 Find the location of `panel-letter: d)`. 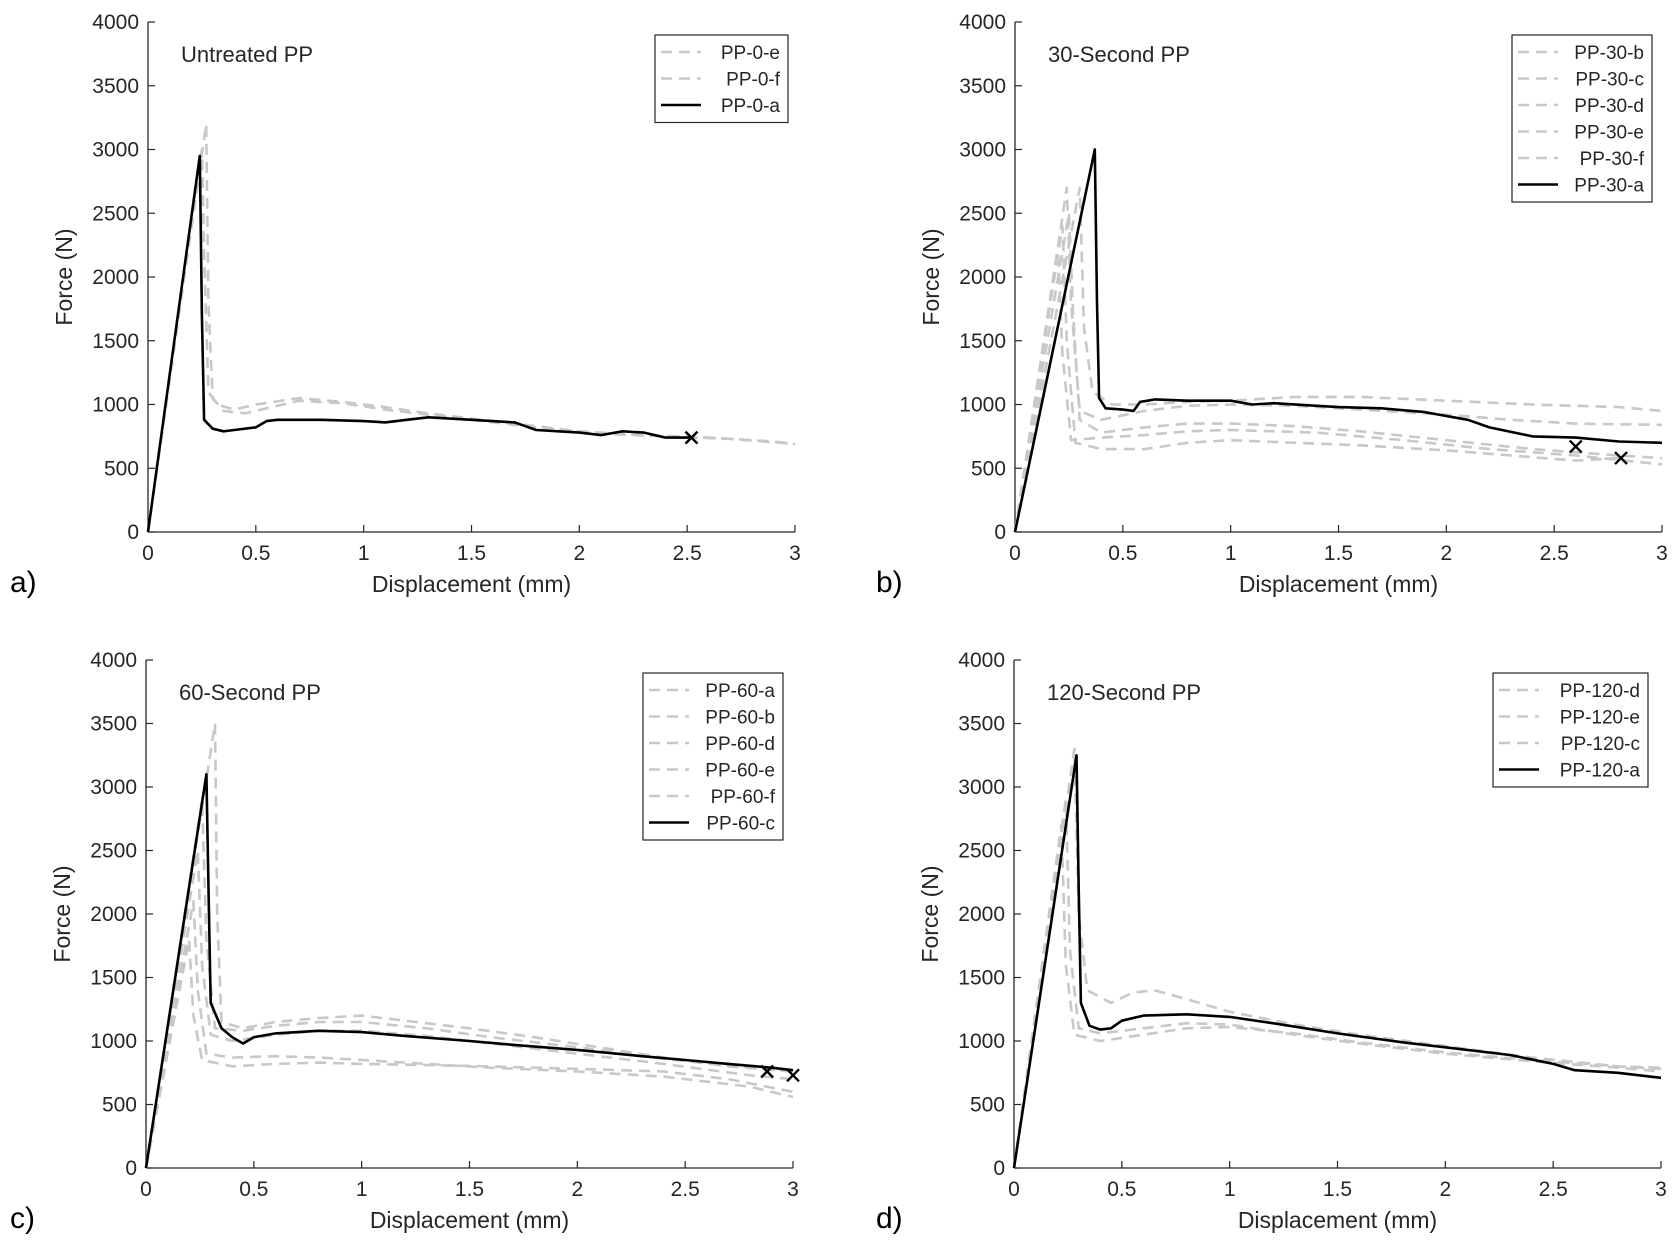

panel-letter: d) is located at coordinates (889, 1218).